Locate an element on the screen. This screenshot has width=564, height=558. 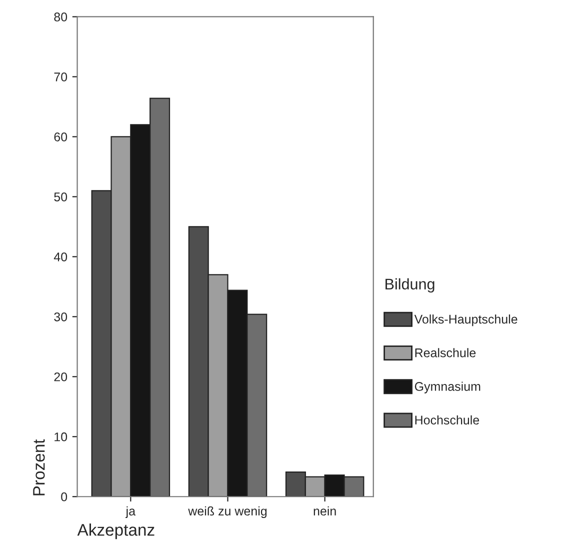
x-axis-title: Akzeptanz is located at coordinates (115, 532).